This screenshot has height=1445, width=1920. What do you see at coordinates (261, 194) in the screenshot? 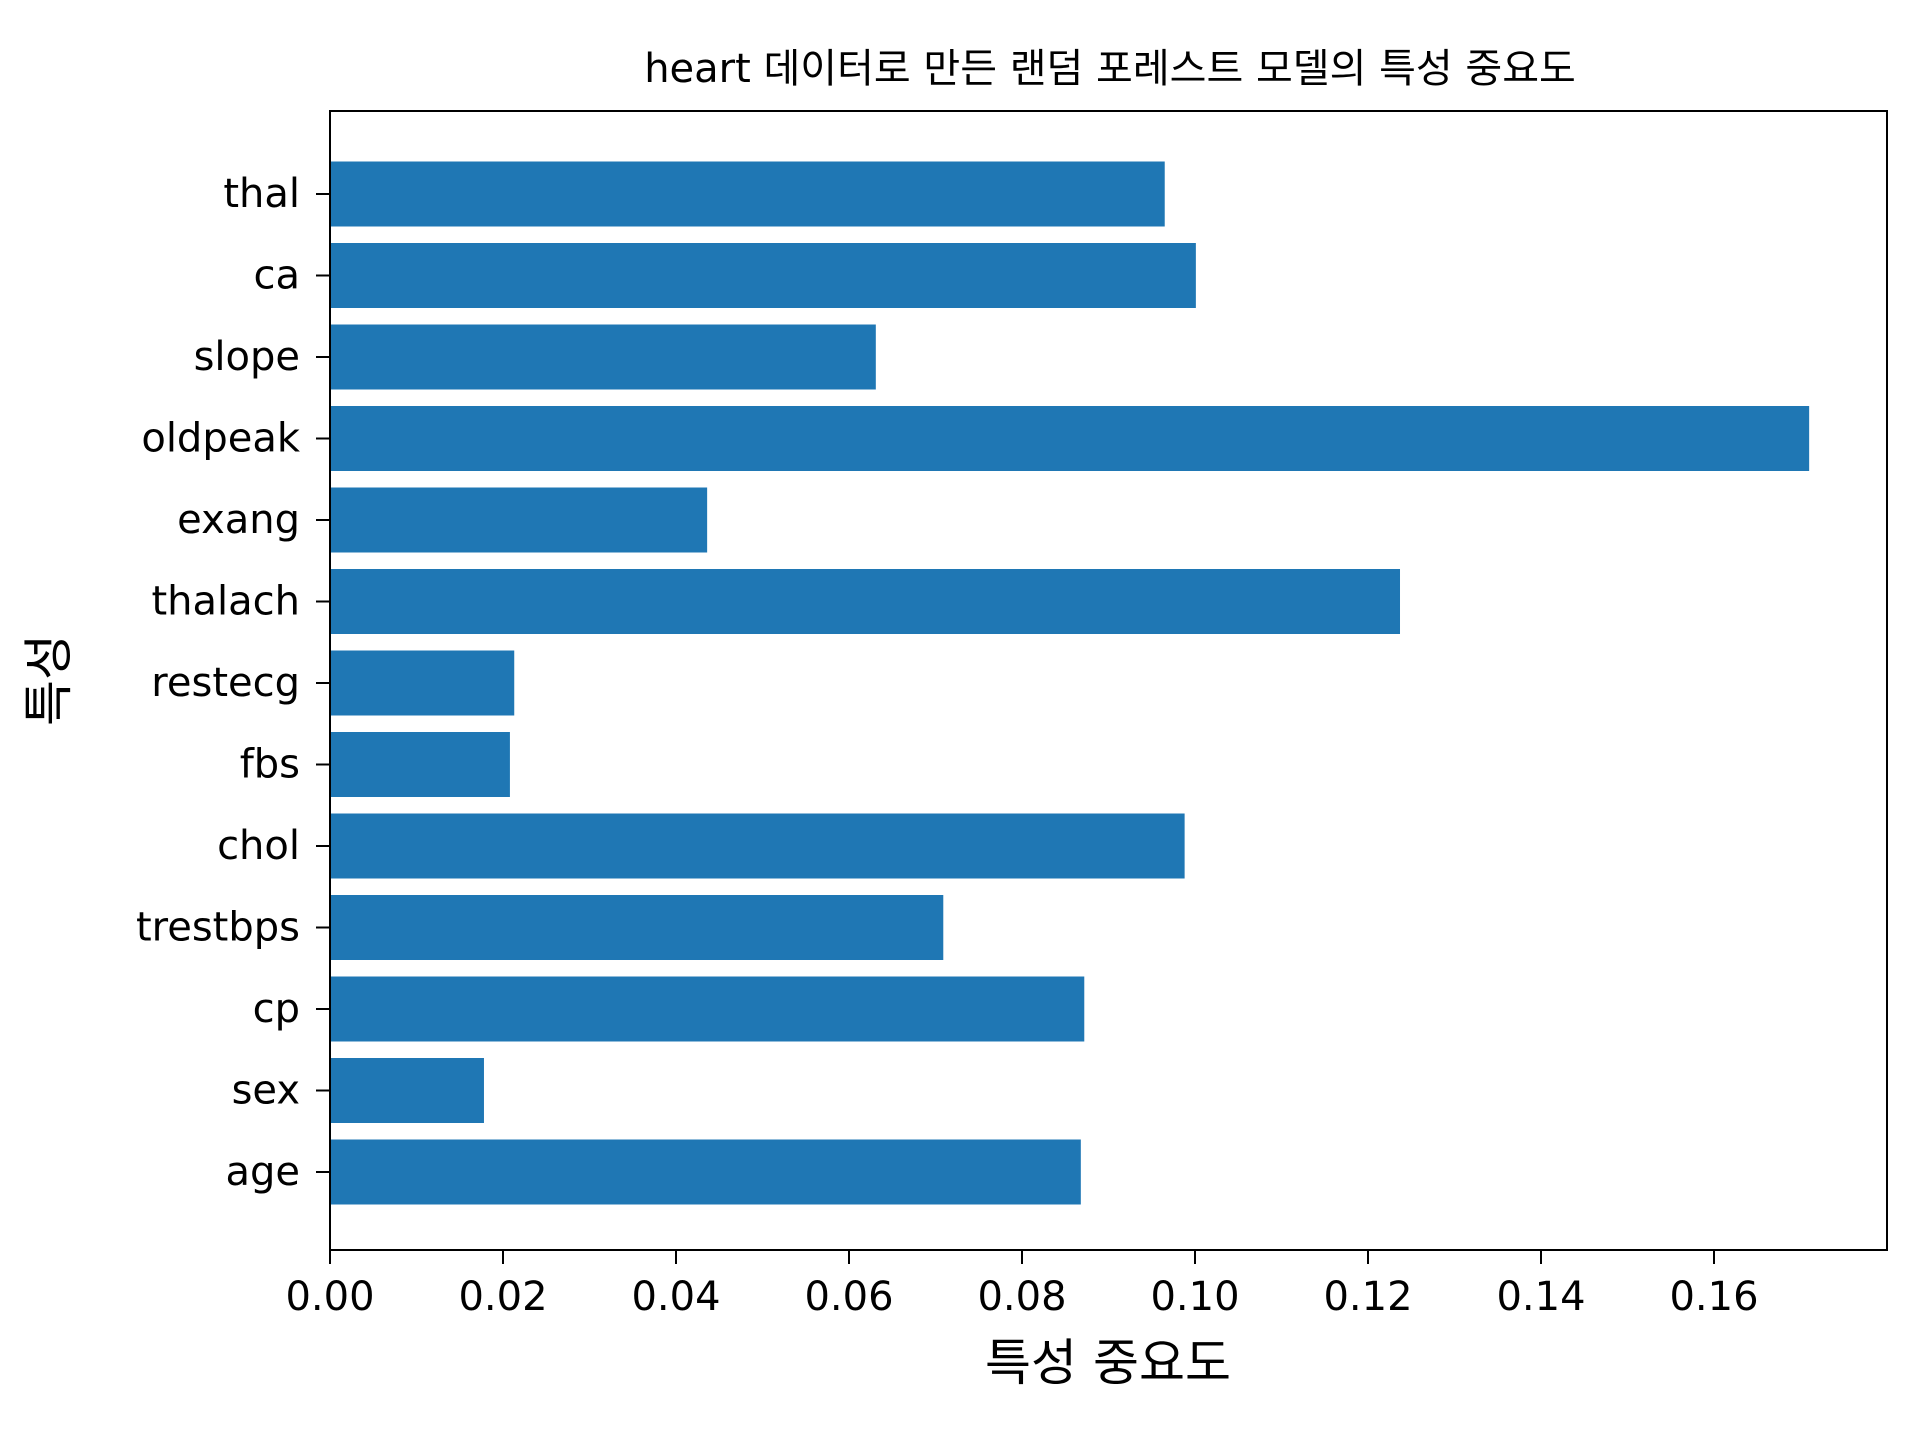
I see `y-tick-label-thal: thal` at bounding box center [261, 194].